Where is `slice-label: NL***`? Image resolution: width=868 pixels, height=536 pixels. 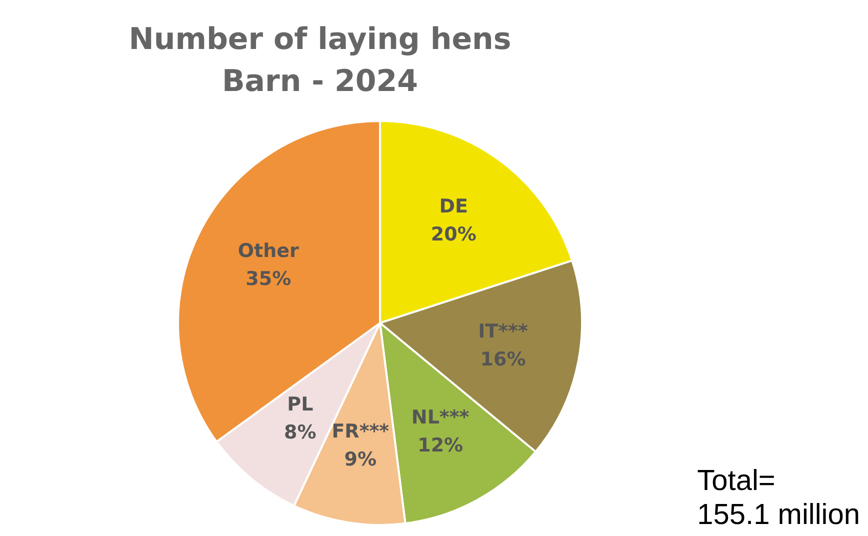
slice-label: NL*** is located at coordinates (440, 417).